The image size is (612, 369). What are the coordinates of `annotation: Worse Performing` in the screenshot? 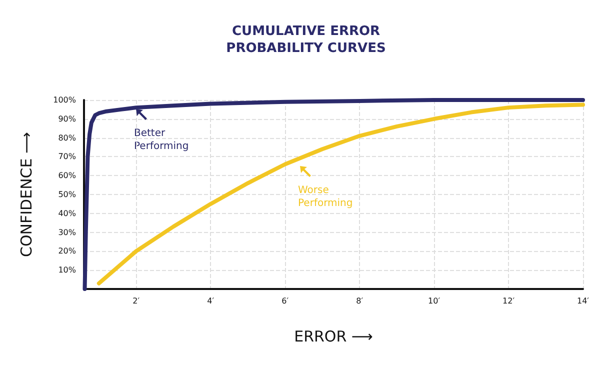 It's located at (325, 197).